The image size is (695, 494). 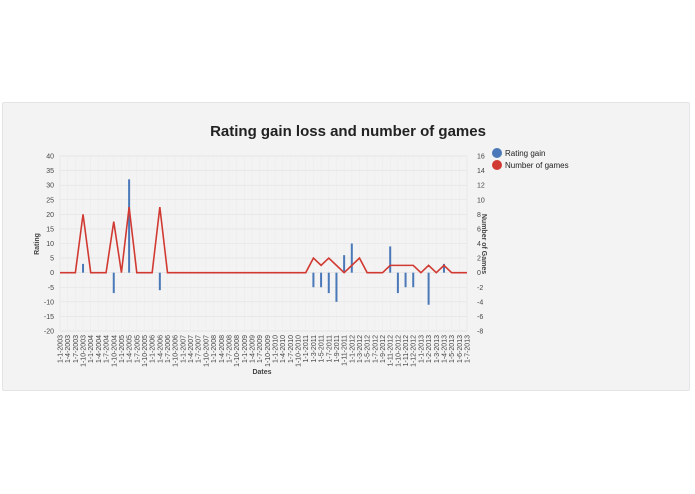 I want to click on x-tick-label: 1-4-2013, so click(x=444, y=349).